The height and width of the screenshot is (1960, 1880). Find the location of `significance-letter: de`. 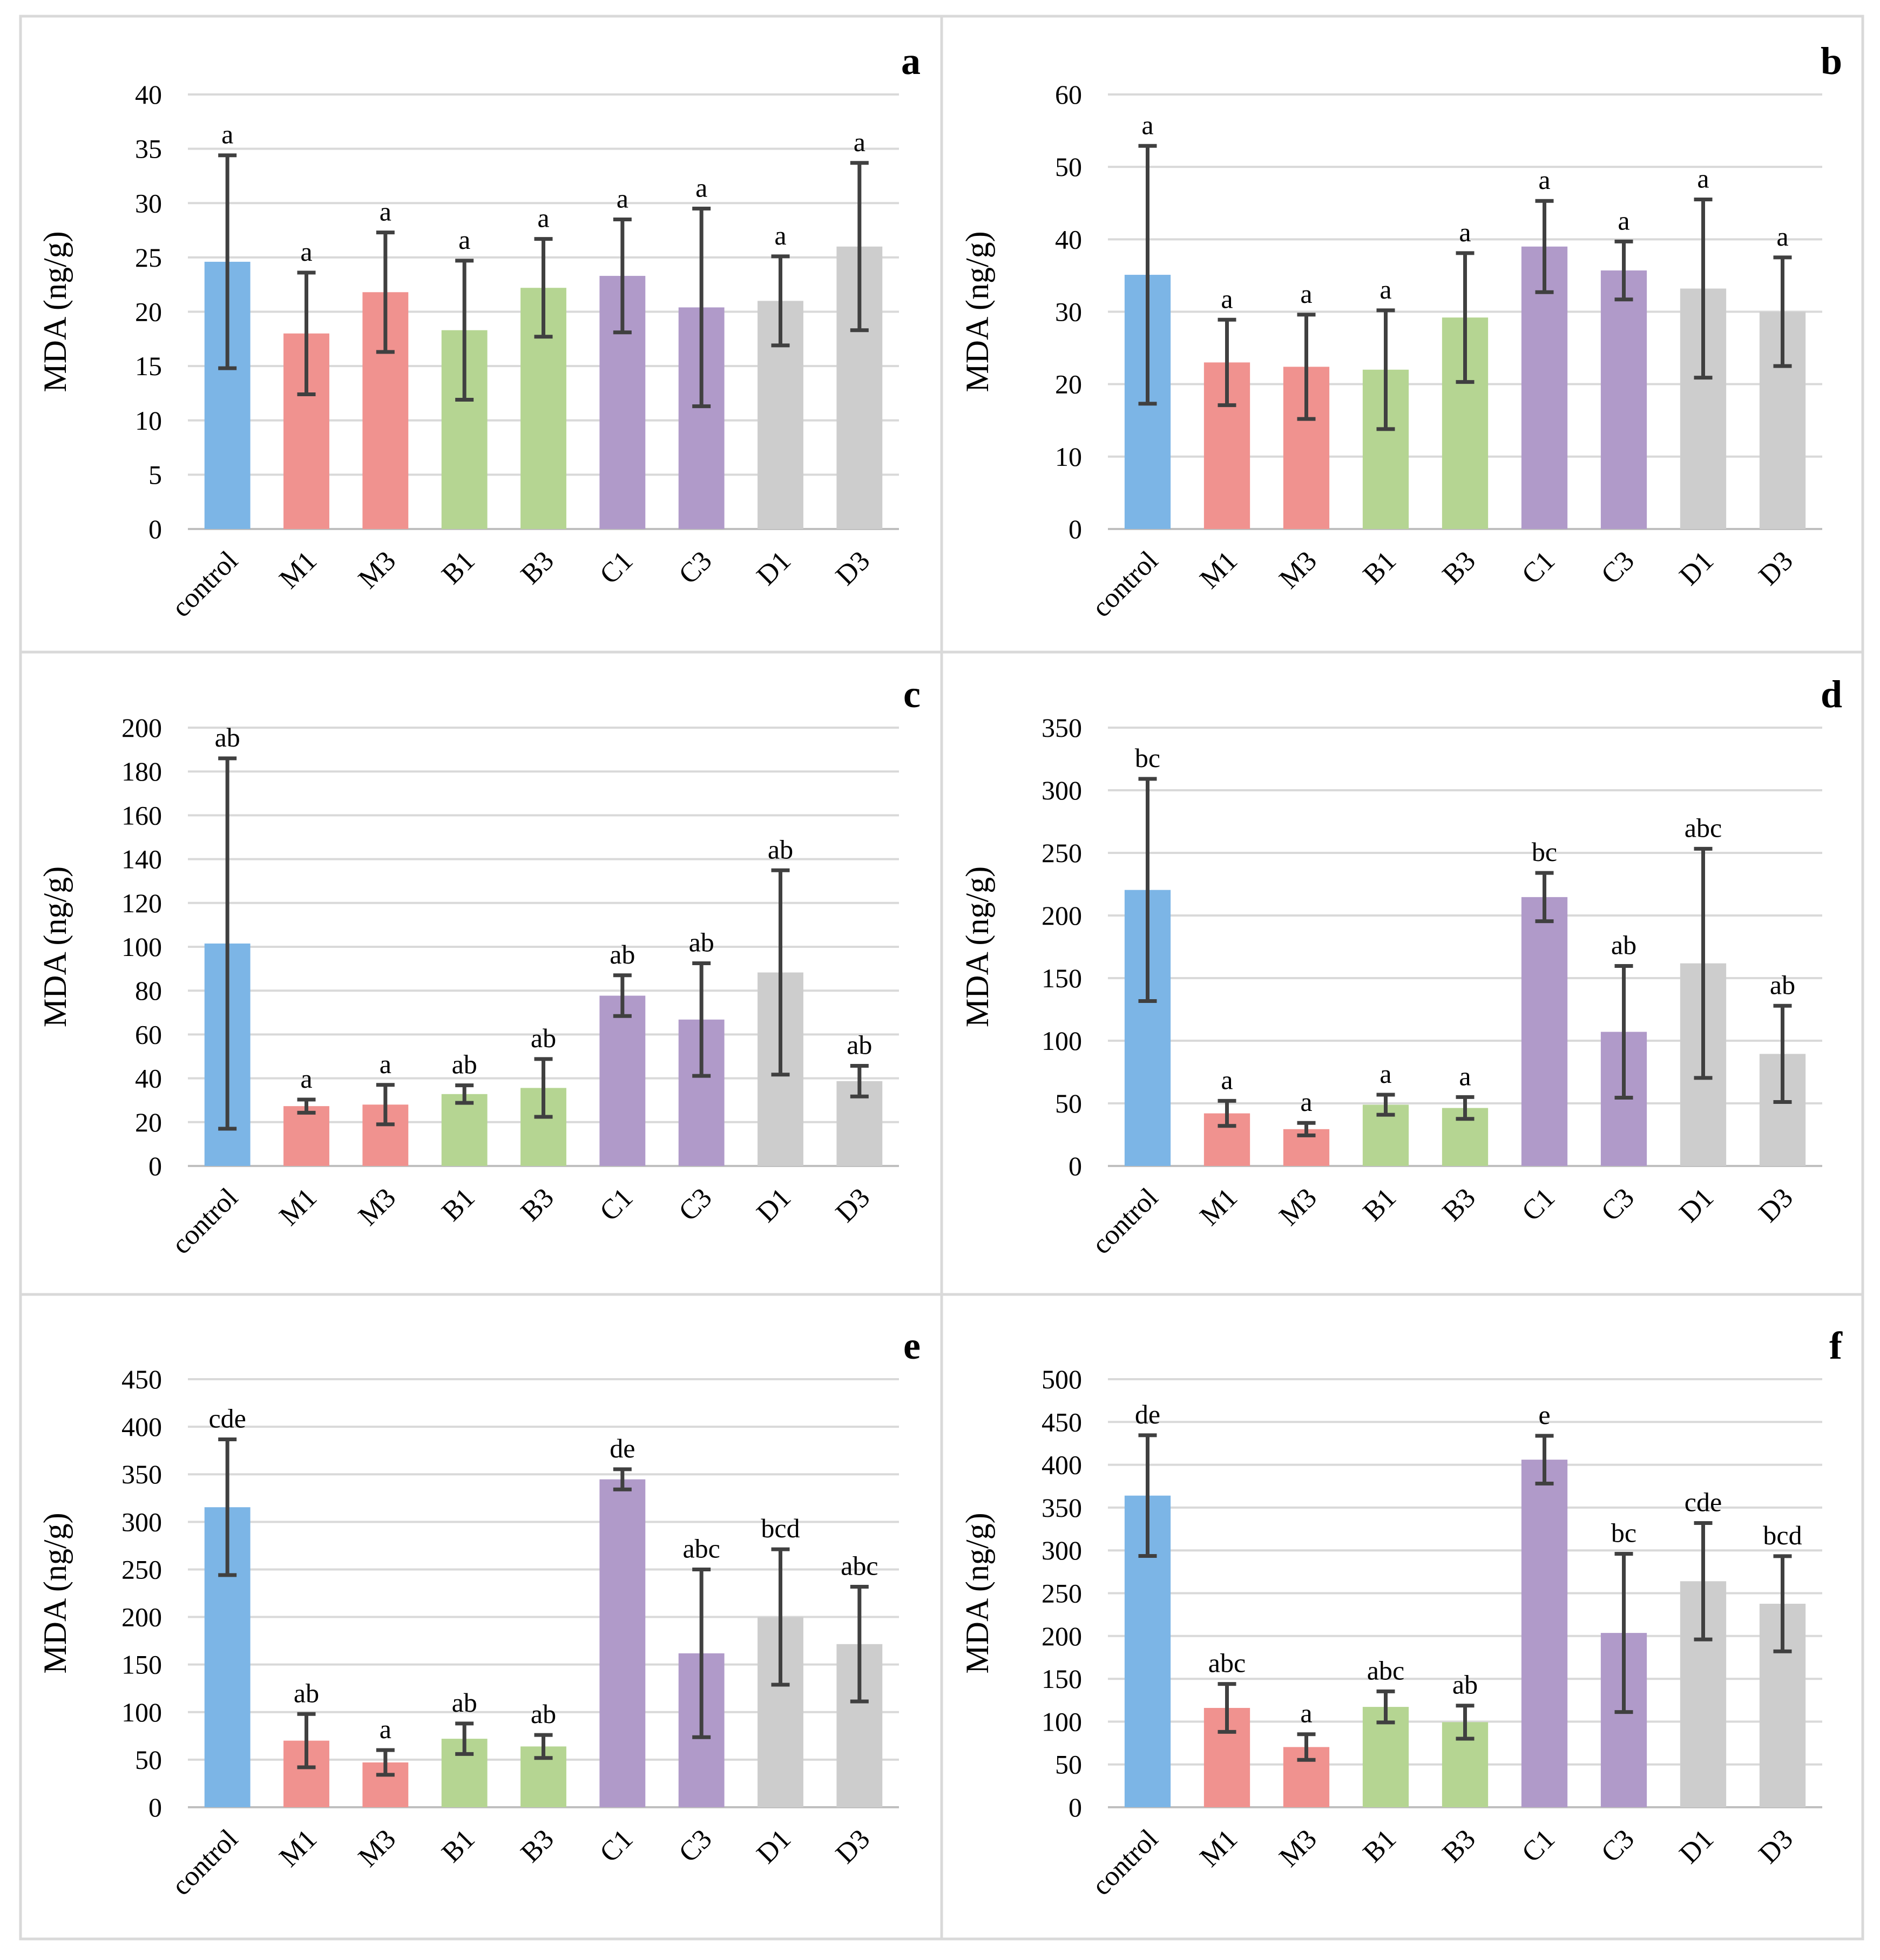

significance-letter: de is located at coordinates (622, 1448).